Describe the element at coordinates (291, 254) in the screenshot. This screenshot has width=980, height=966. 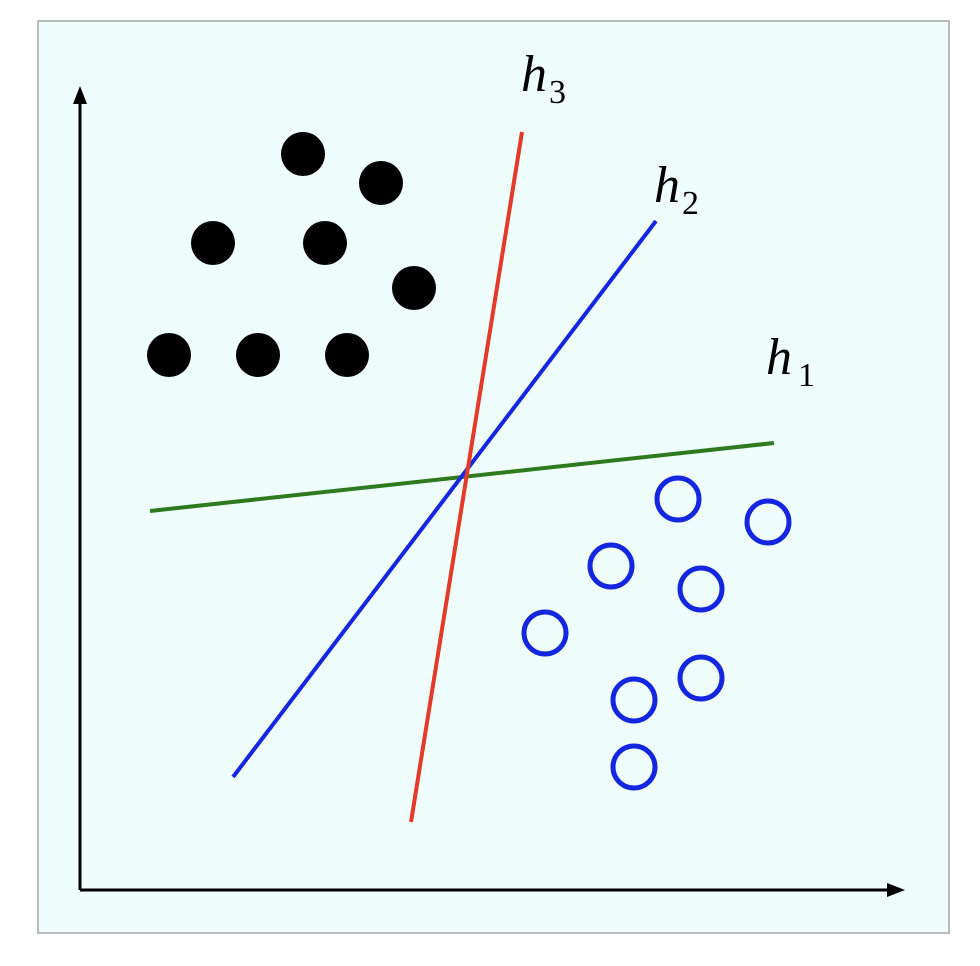
I see `filled-points` at that location.